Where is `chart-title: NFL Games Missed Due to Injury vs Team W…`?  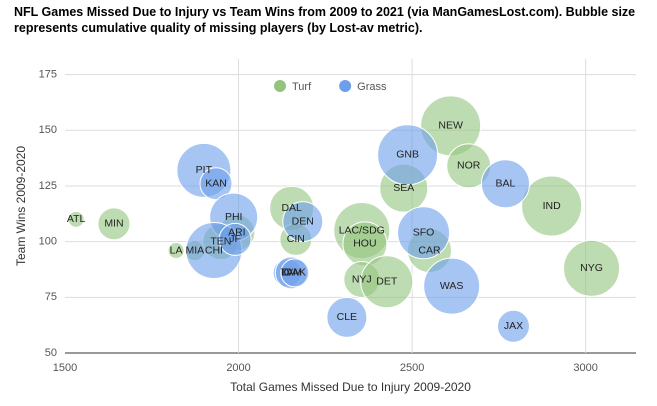 chart-title: NFL Games Missed Due to Injury vs Team W… is located at coordinates (325, 20).